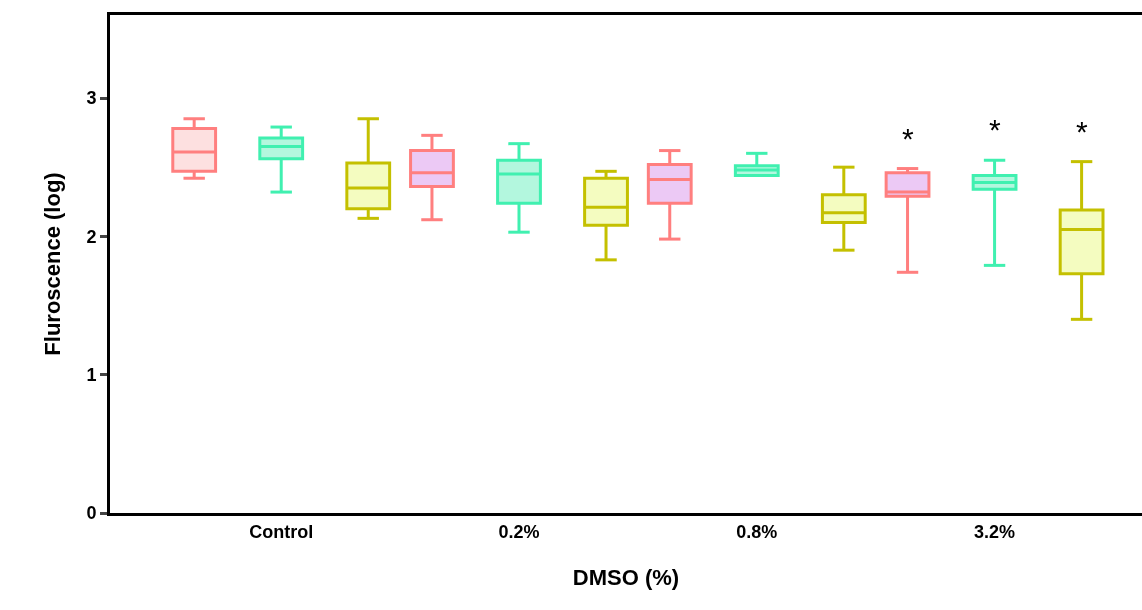  I want to click on y-axis-title: Fluroscence (log), so click(53, 264).